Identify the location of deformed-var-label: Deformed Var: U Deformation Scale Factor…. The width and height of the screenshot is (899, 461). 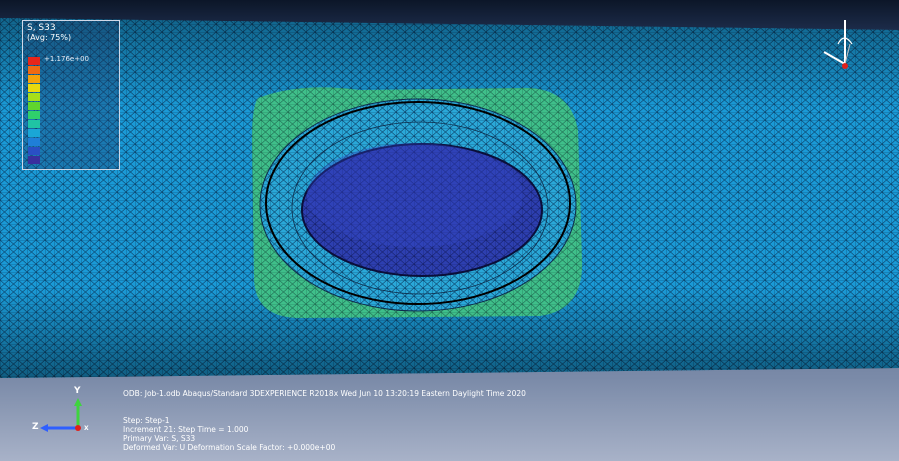
(229, 447).